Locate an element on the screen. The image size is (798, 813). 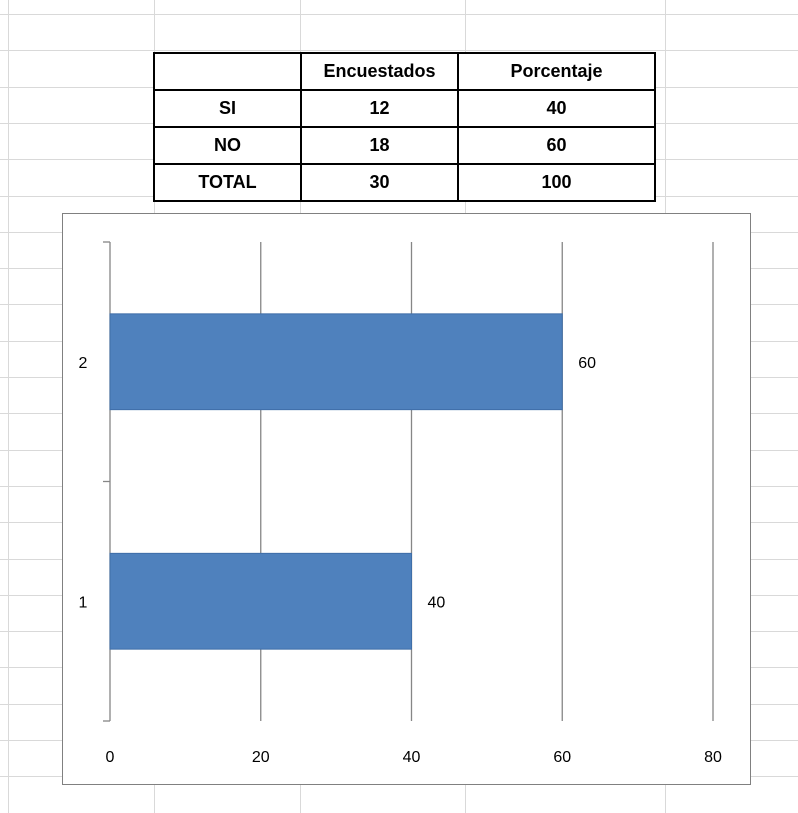
x-tick-label: 20 is located at coordinates (261, 757).